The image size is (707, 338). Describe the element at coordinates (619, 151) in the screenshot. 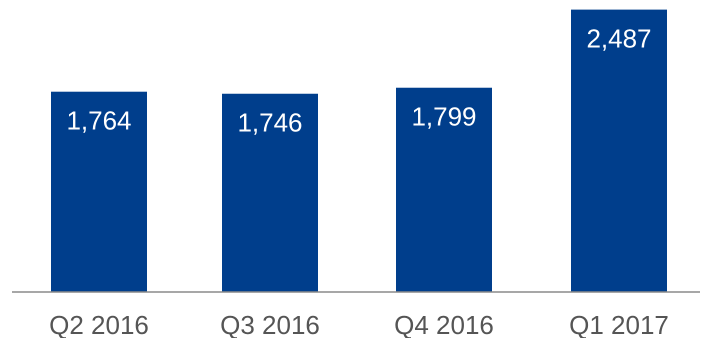

I see `bar-q1-2017` at that location.